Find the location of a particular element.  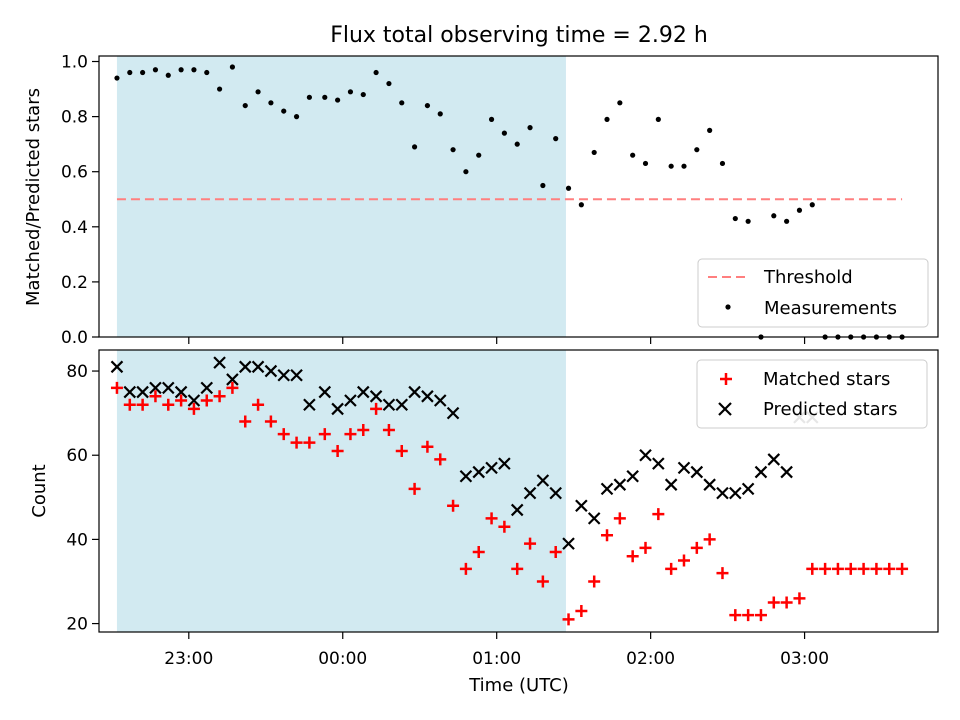

bottom-legend: Matched stars Predicted stars is located at coordinates (812, 394).